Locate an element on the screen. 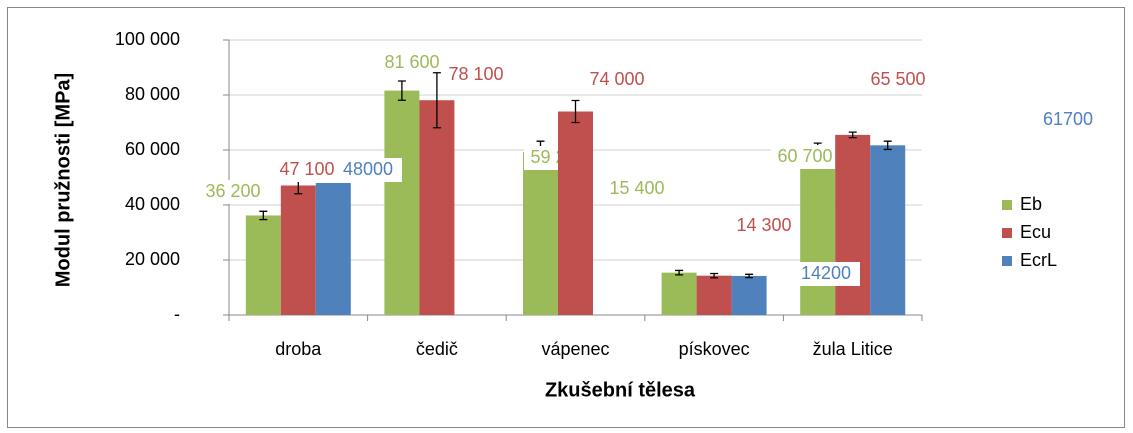 This screenshot has width=1133, height=433. data-label: 61700 is located at coordinates (1068, 119).